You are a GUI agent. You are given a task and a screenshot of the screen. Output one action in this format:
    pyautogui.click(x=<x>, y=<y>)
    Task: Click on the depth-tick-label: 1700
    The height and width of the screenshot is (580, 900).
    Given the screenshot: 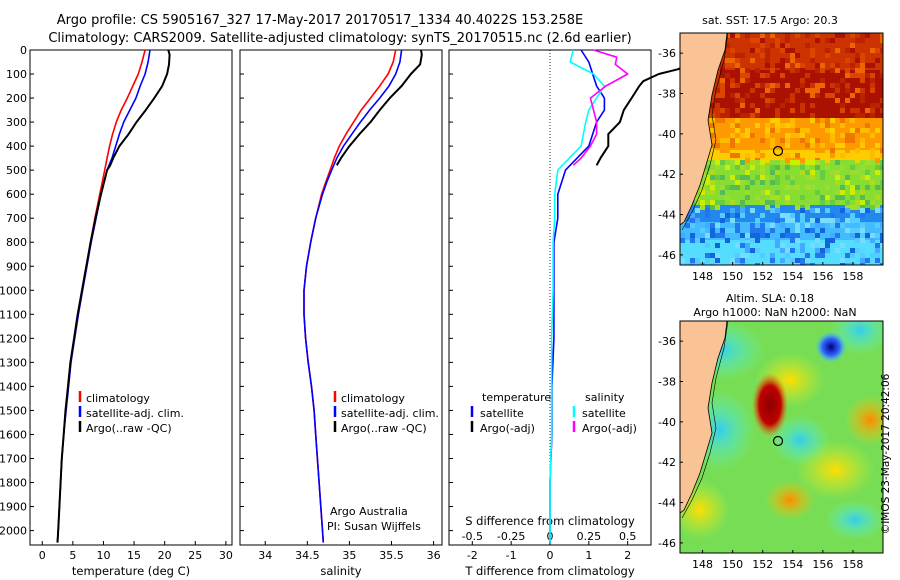 What is the action you would take?
    pyautogui.click(x=13, y=458)
    